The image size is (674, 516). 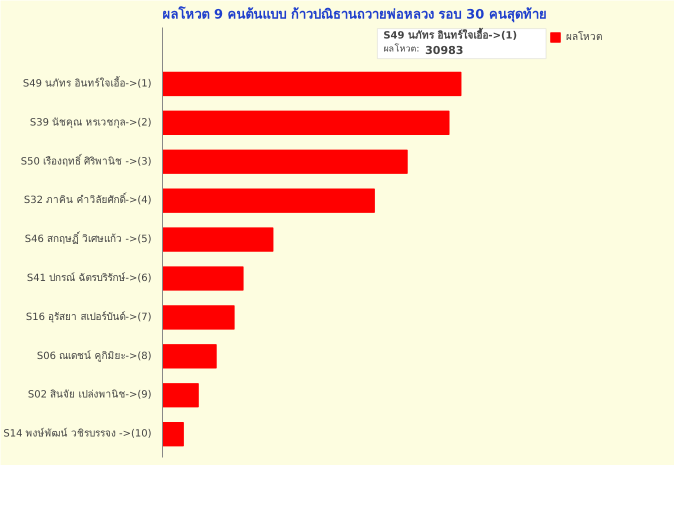 I want to click on y-tick-label: S16 อุรัสยา สเปอร์บันด์->(7), so click(x=89, y=316).